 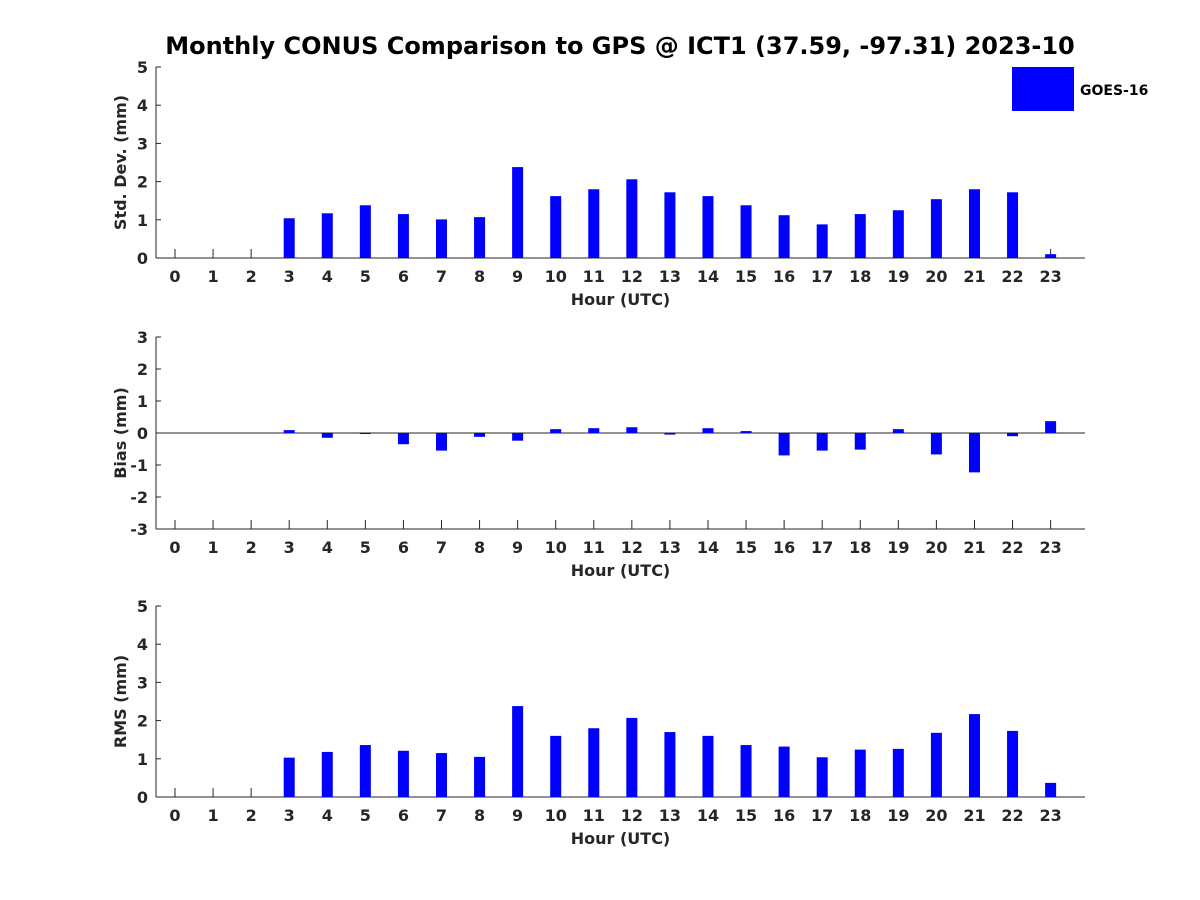 What do you see at coordinates (251, 547) in the screenshot?
I see `x-tick-label: 2` at bounding box center [251, 547].